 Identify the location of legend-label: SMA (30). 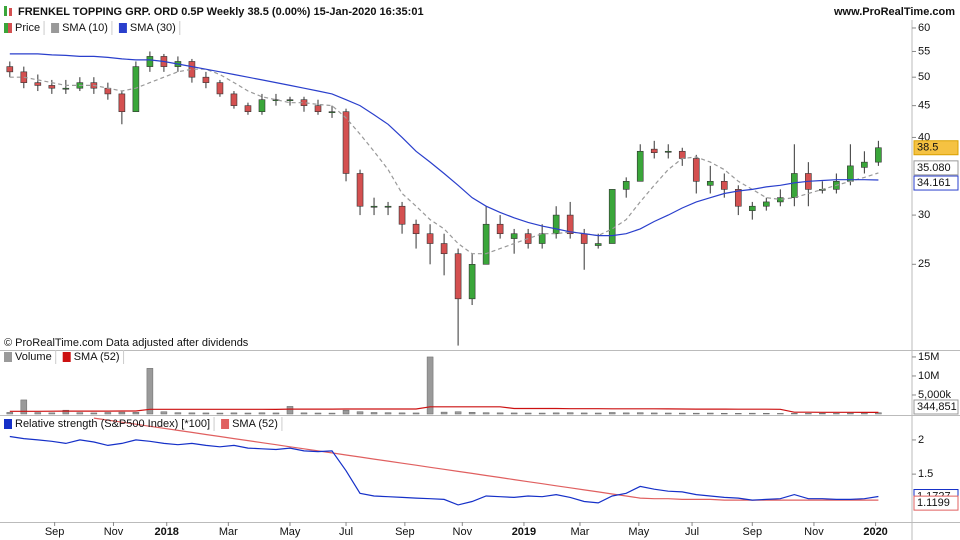
(153, 28).